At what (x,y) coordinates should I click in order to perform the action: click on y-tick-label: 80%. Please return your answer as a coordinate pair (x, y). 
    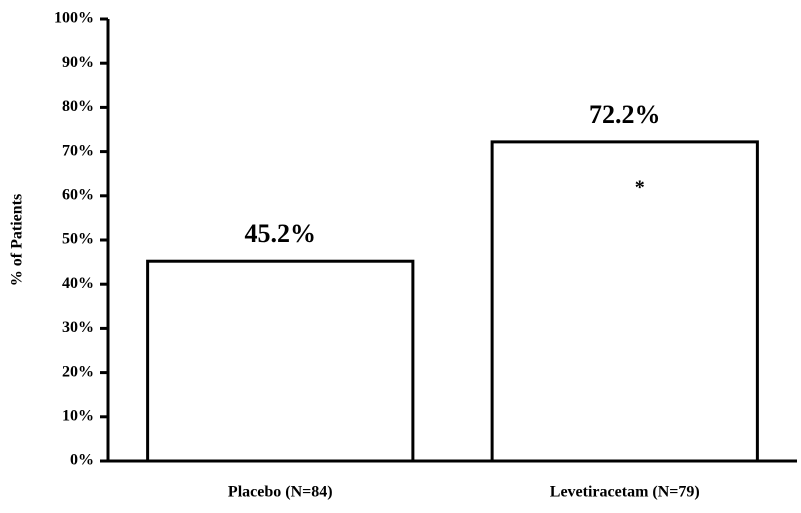
    Looking at the image, I should click on (78, 106).